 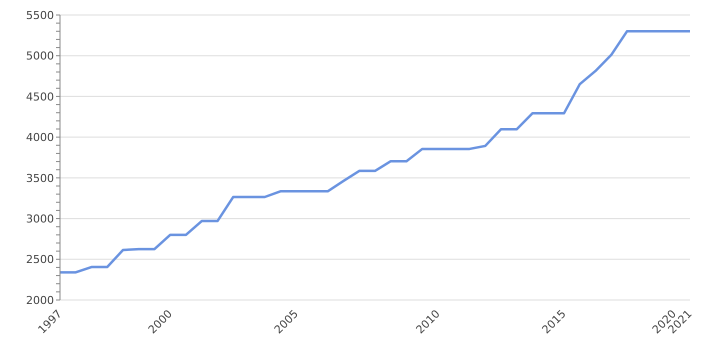 What do you see at coordinates (40, 137) in the screenshot?
I see `y-tick-label: 4000` at bounding box center [40, 137].